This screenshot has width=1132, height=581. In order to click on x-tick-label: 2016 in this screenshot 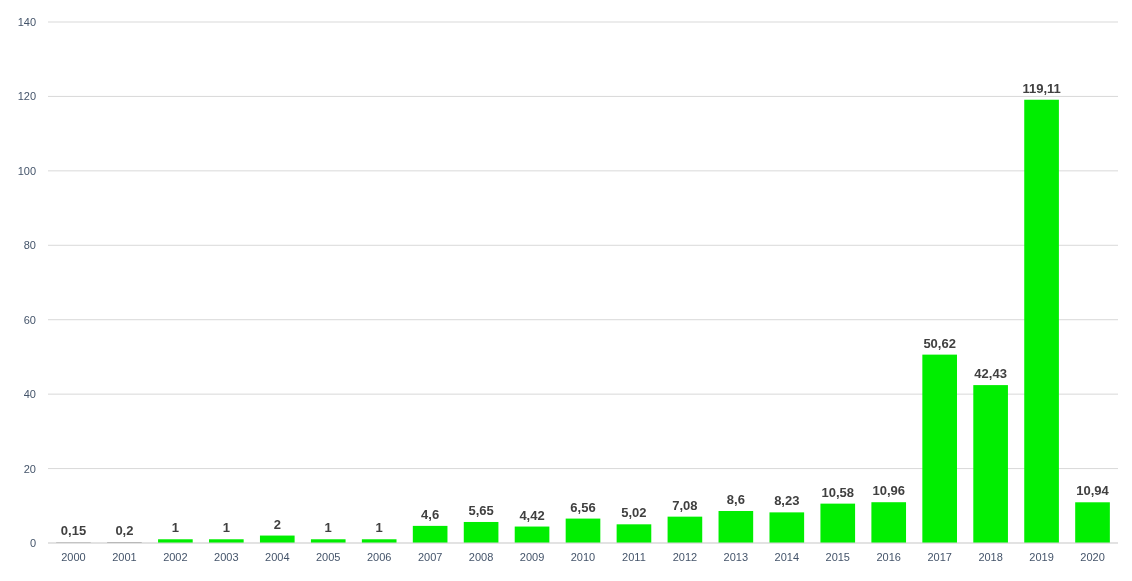, I will do `click(888, 557)`.